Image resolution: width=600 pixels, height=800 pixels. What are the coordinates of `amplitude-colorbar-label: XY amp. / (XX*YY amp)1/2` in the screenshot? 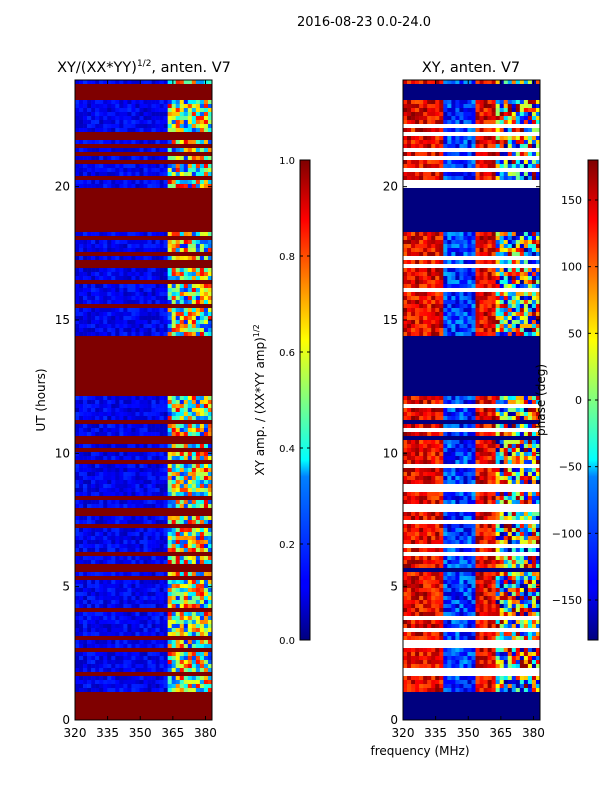 It's located at (259, 399).